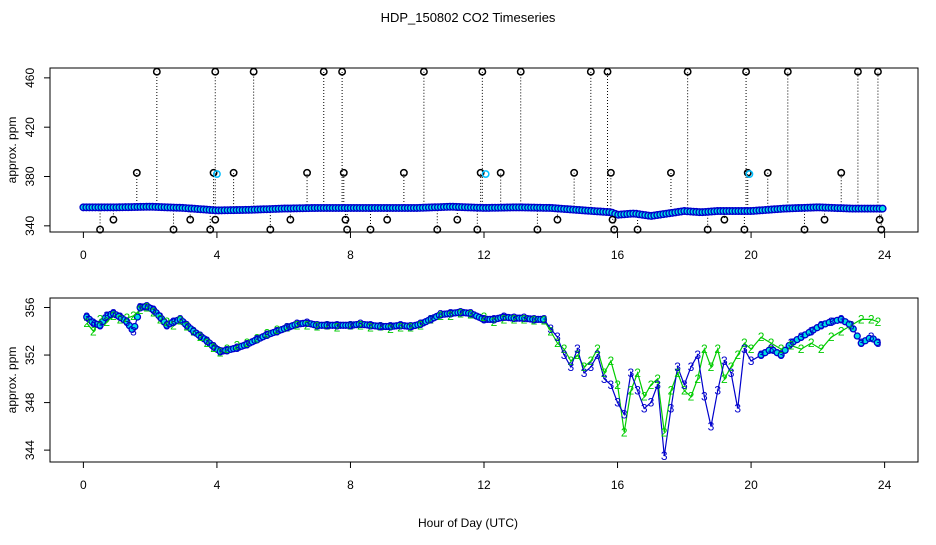  I want to click on top-x-tick-label: 4, so click(217, 255).